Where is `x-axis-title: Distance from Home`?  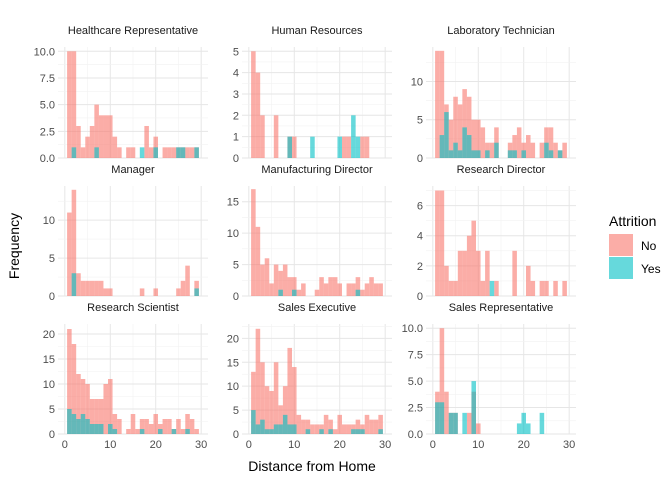 x-axis-title: Distance from Home is located at coordinates (312, 466).